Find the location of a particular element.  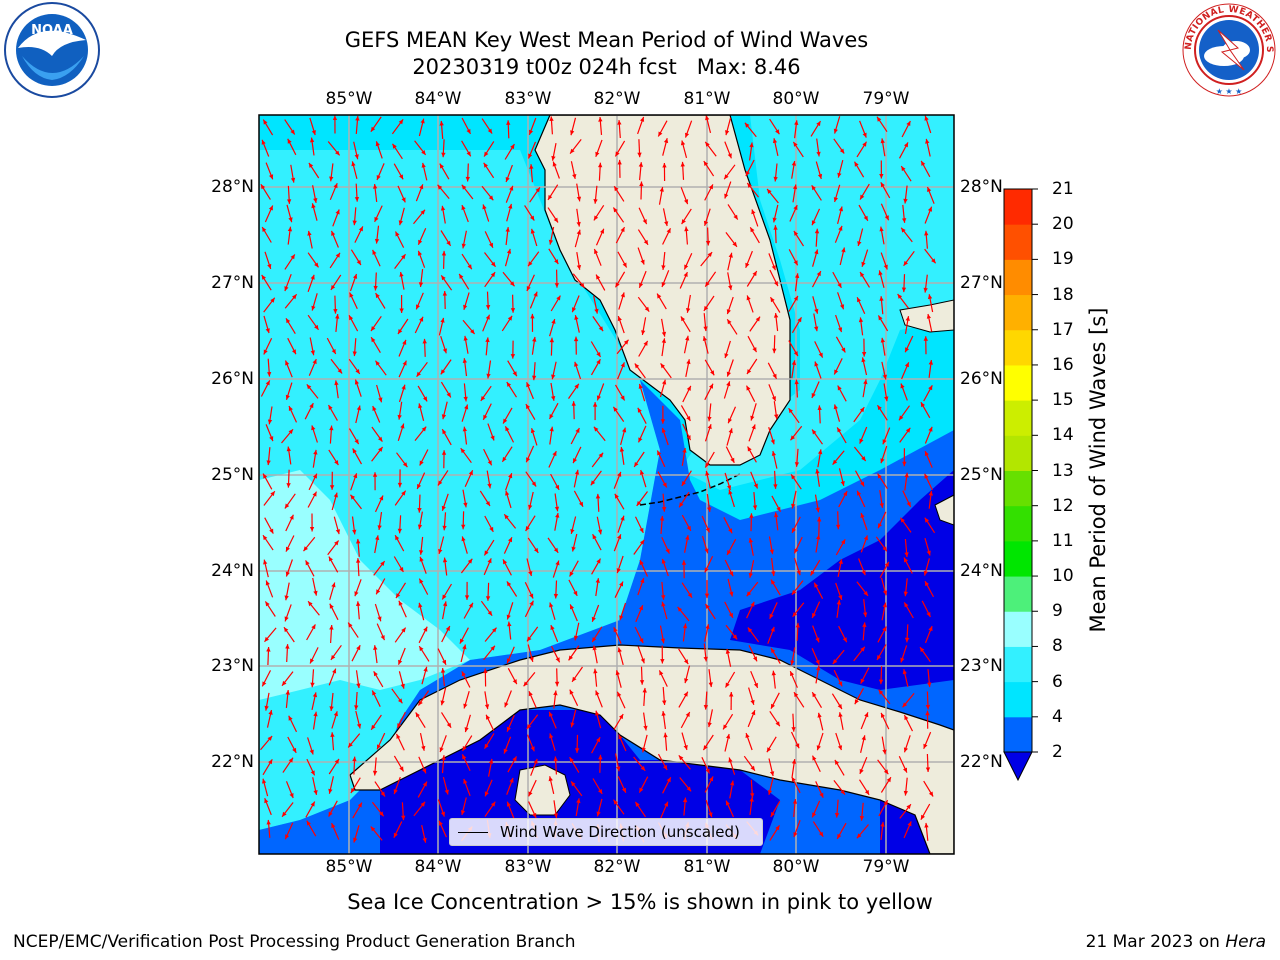

colorbar-tick-label: 6 is located at coordinates (1057, 681).